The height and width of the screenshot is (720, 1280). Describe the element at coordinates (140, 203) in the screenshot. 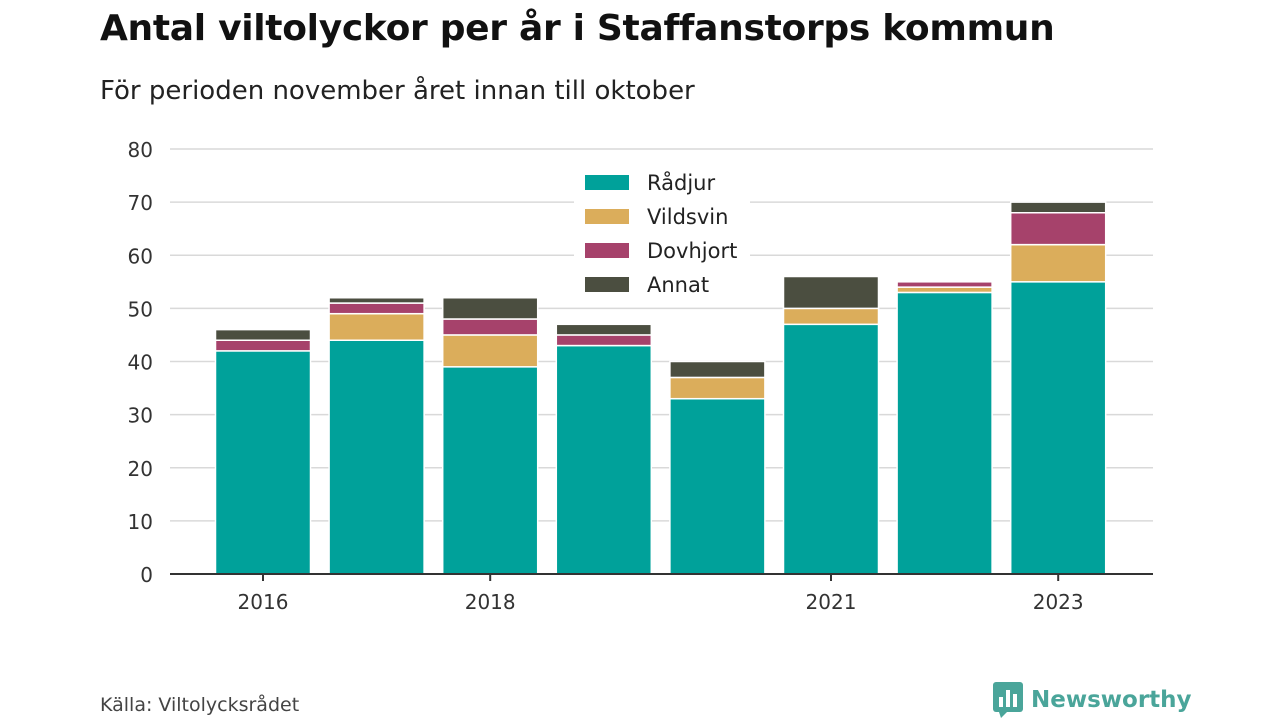

I see `y-tick-label: 70` at that location.